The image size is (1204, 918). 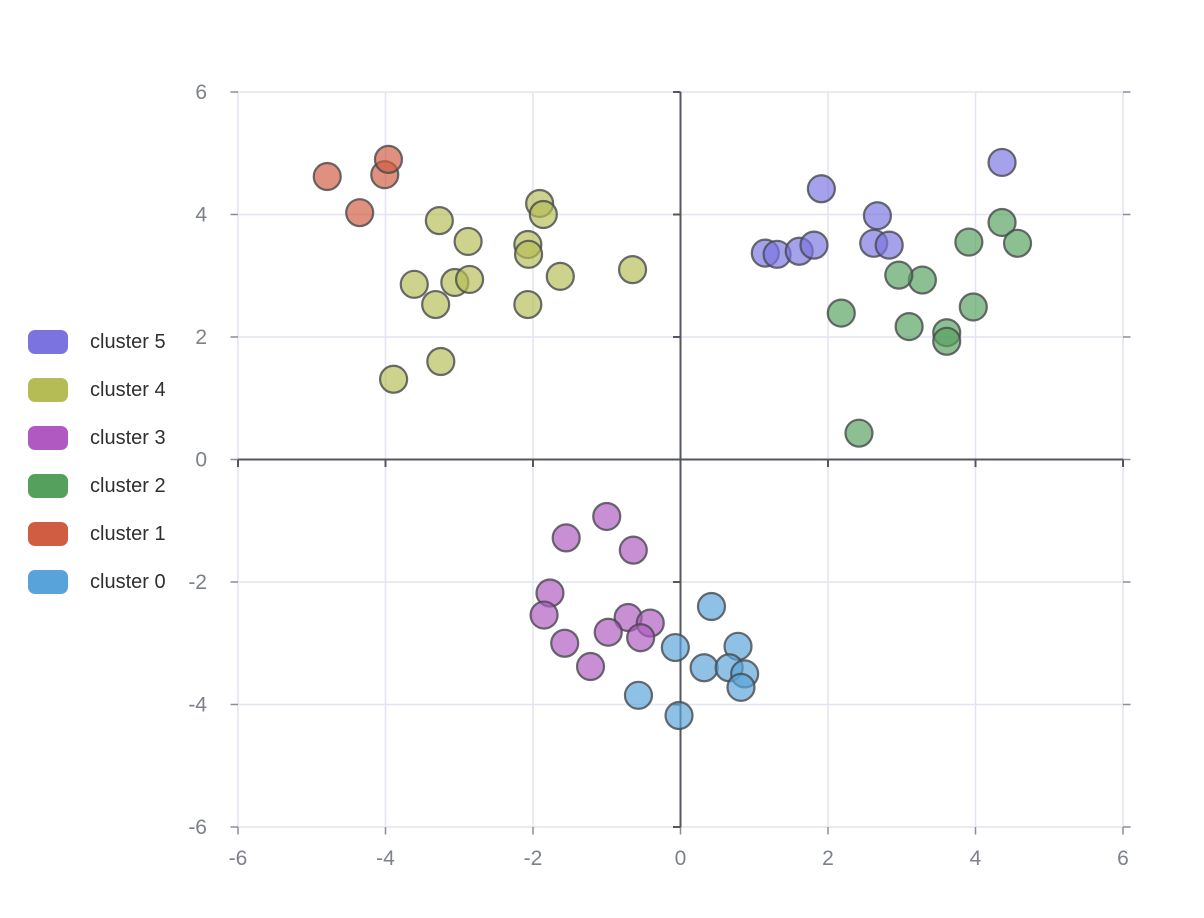 I want to click on legend-label: cluster 2, so click(x=128, y=485).